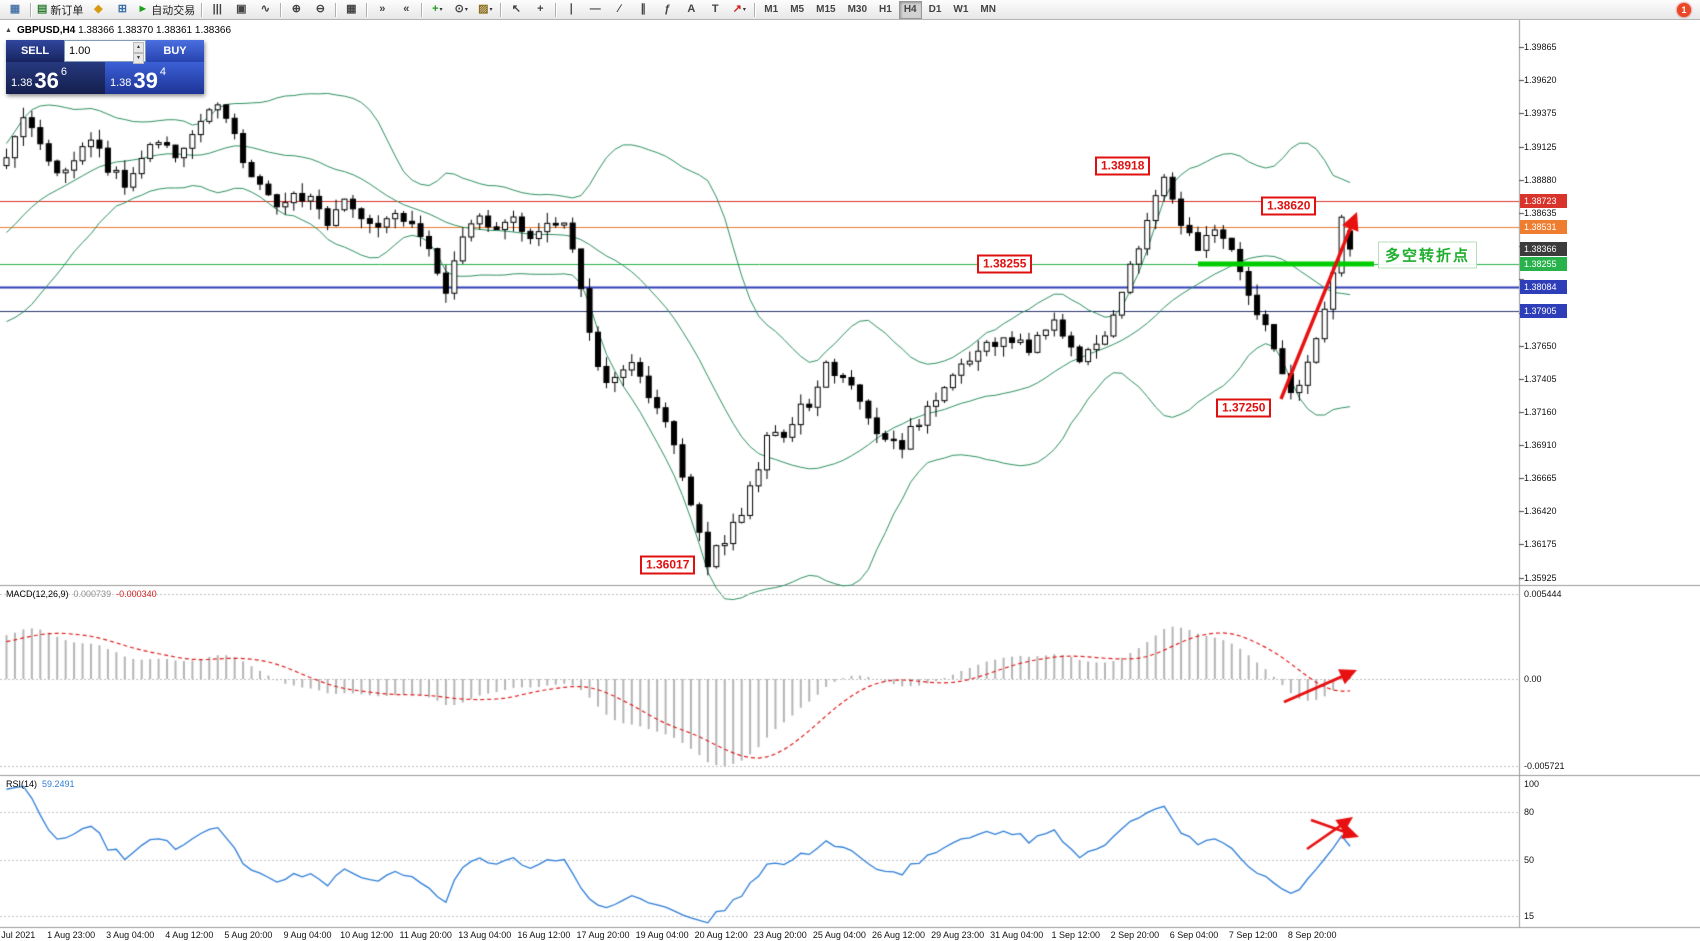 The height and width of the screenshot is (941, 1700). I want to click on time-label: 1 Sep 12:00, so click(1076, 935).